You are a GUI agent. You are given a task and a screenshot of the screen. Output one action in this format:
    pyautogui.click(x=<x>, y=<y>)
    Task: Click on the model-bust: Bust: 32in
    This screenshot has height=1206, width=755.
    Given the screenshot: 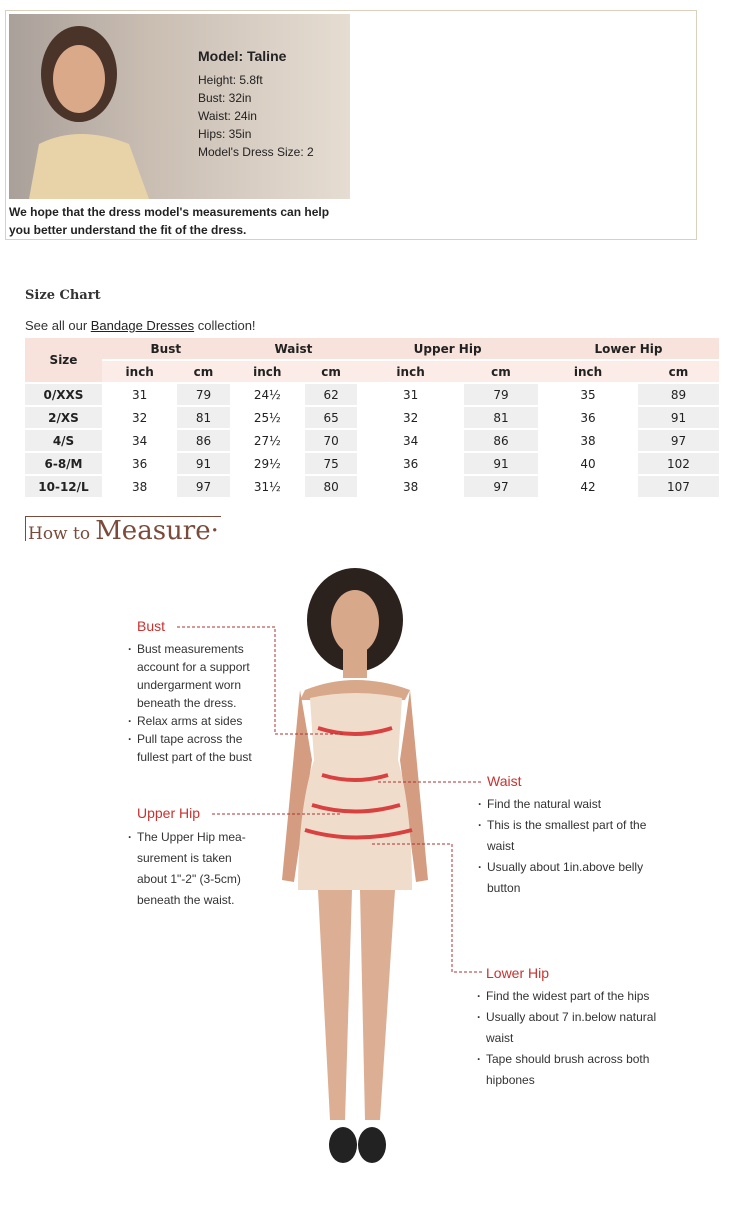 What is the action you would take?
    pyautogui.click(x=225, y=98)
    